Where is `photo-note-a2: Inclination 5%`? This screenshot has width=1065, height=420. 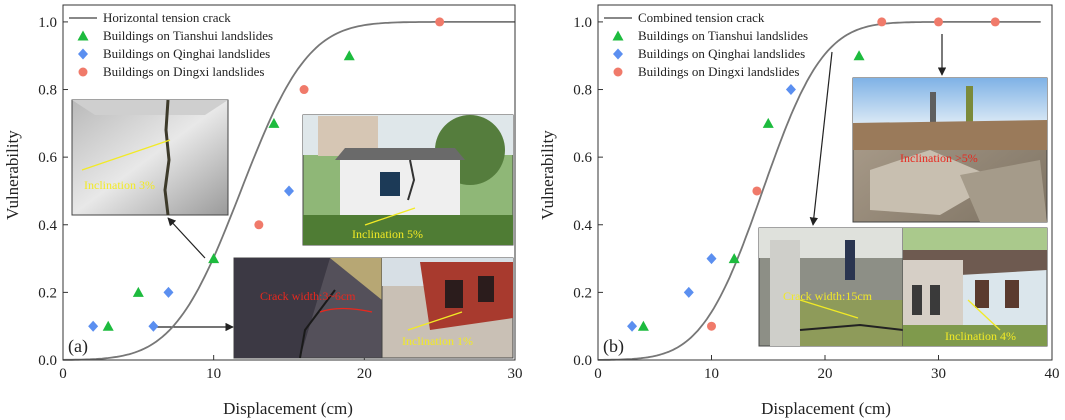 photo-note-a2: Inclination 5% is located at coordinates (387, 234).